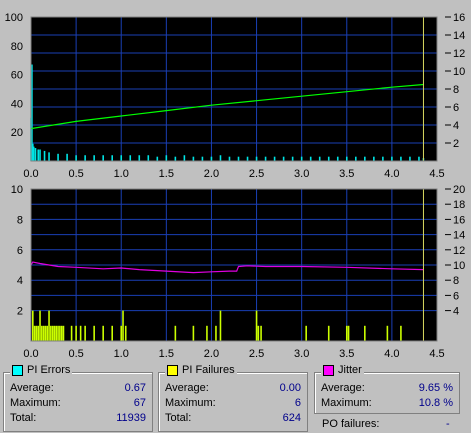 The height and width of the screenshot is (433, 471). I want to click on y-right-tick-label: 20, so click(459, 190).